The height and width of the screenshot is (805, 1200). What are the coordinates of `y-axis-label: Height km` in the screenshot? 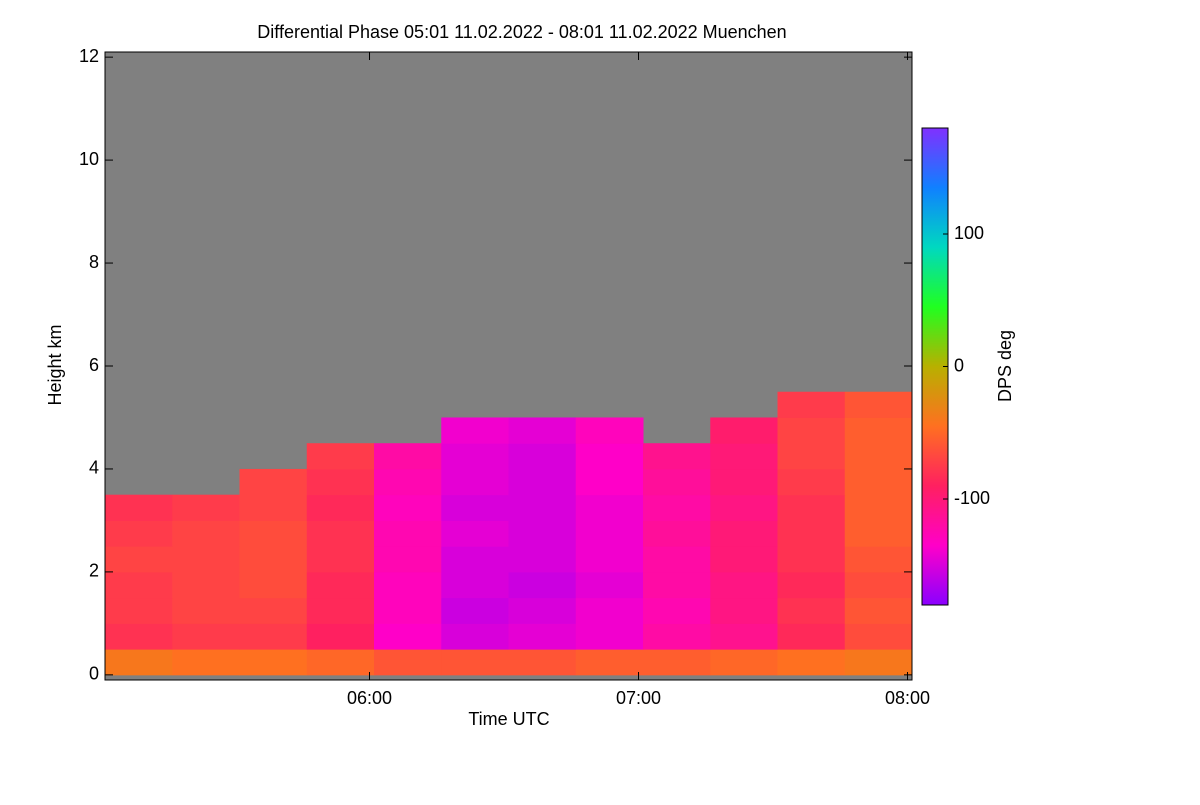 It's located at (55, 364).